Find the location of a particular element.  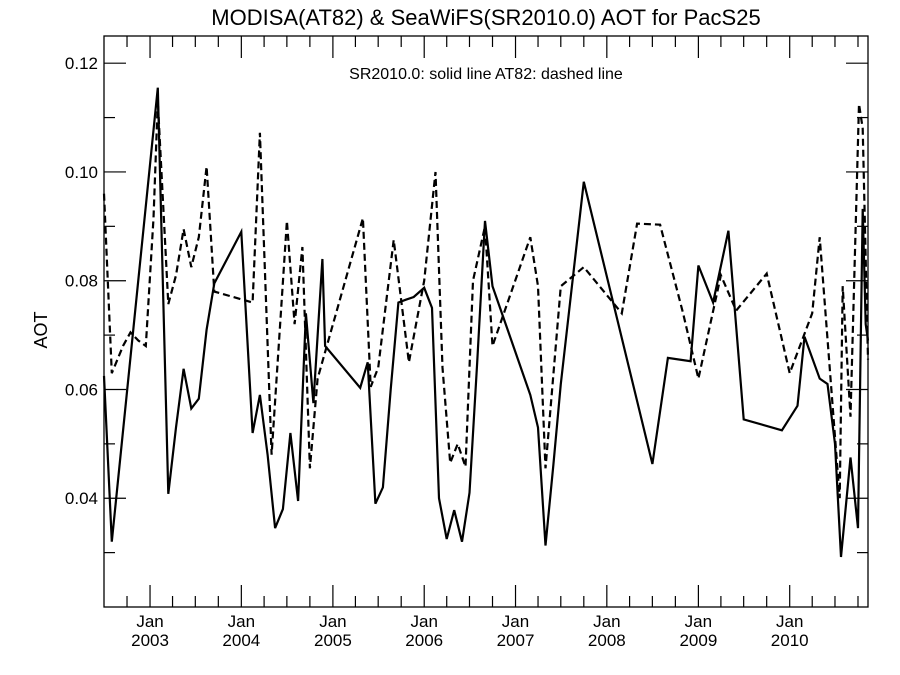

x-tick-label-year: 2008 is located at coordinates (607, 640).